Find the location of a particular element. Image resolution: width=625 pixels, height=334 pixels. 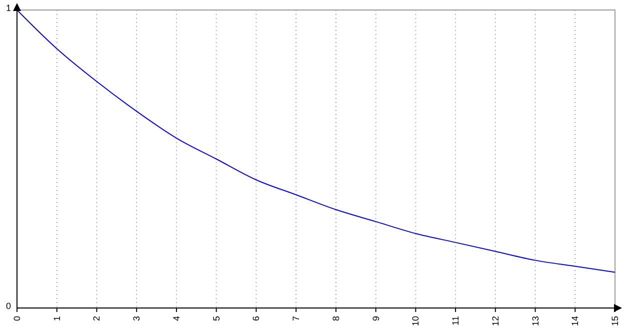

x-tick-label: 10 is located at coordinates (415, 321).